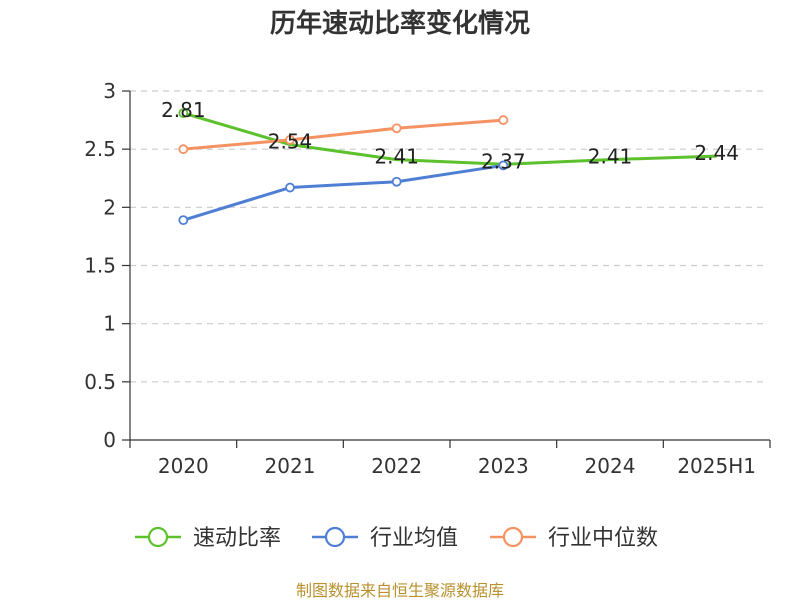  I want to click on y-tick-label: 0, so click(109, 440).